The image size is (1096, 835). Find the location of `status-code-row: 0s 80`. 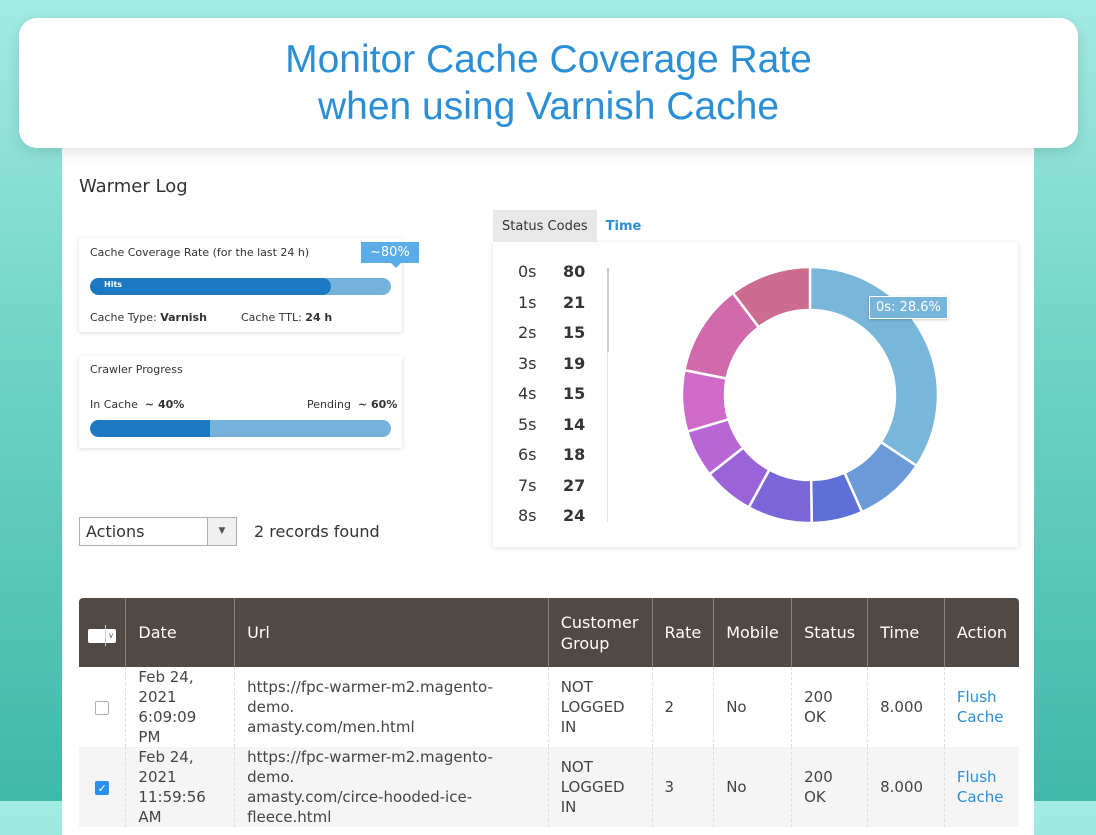

status-code-row: 0s 80 is located at coordinates (551, 277).